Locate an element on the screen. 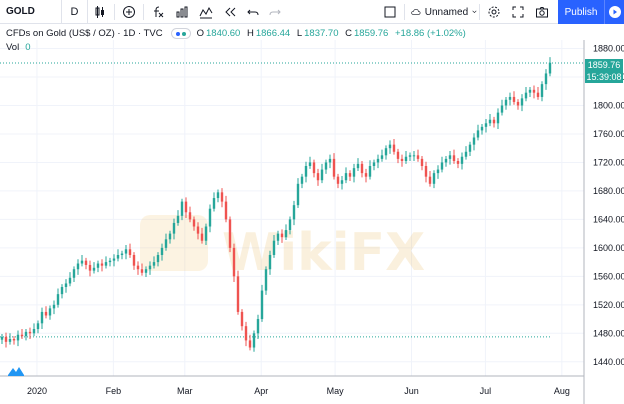 The width and height of the screenshot is (624, 404). tradingview-logo-icon is located at coordinates (16, 370).